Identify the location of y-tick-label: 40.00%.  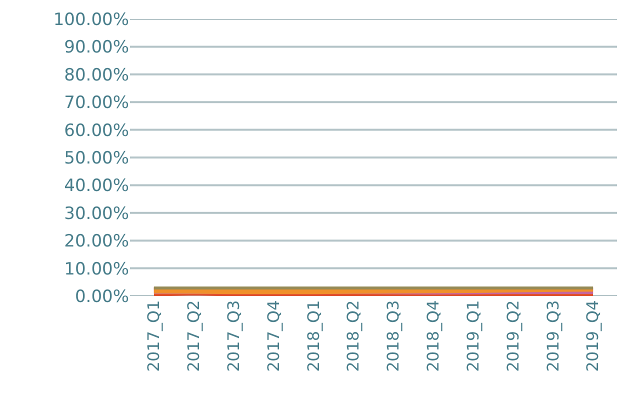
(96, 186).